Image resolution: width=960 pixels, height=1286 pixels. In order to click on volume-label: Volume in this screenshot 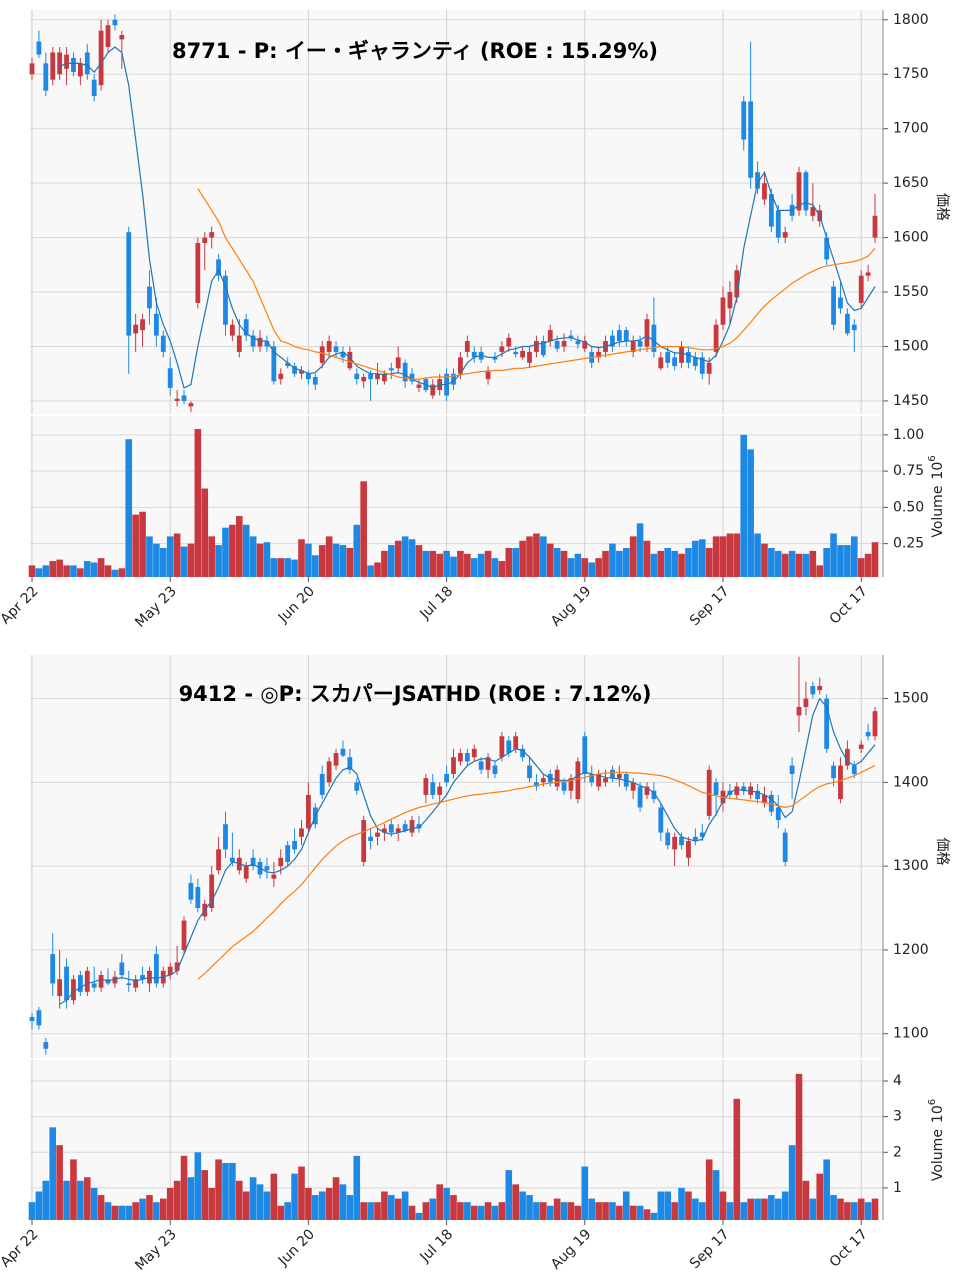, I will do `click(938, 512)`.